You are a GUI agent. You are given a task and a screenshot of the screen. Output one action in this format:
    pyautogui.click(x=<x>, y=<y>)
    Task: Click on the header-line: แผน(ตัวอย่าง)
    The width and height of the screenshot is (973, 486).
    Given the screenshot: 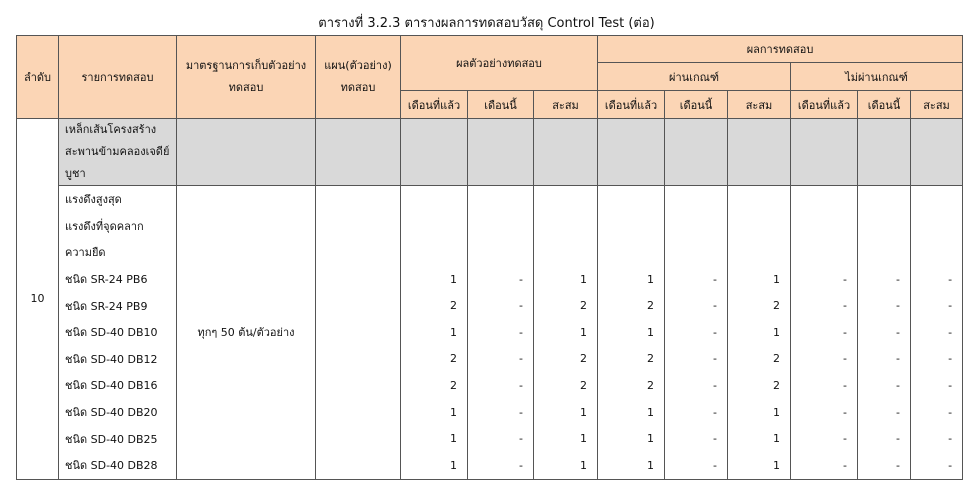 What is the action you would take?
    pyautogui.click(x=358, y=65)
    